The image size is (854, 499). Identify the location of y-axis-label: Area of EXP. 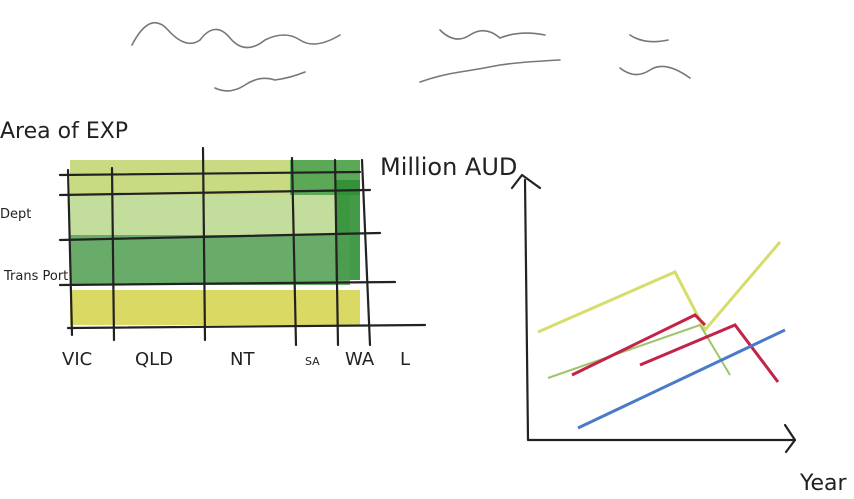
(64, 131).